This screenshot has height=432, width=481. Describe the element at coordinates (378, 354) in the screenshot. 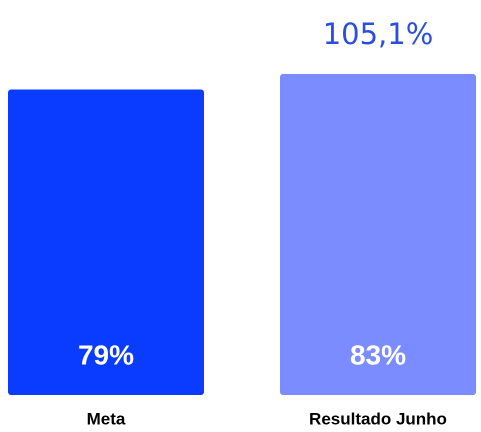

I see `value-label: 83%` at that location.